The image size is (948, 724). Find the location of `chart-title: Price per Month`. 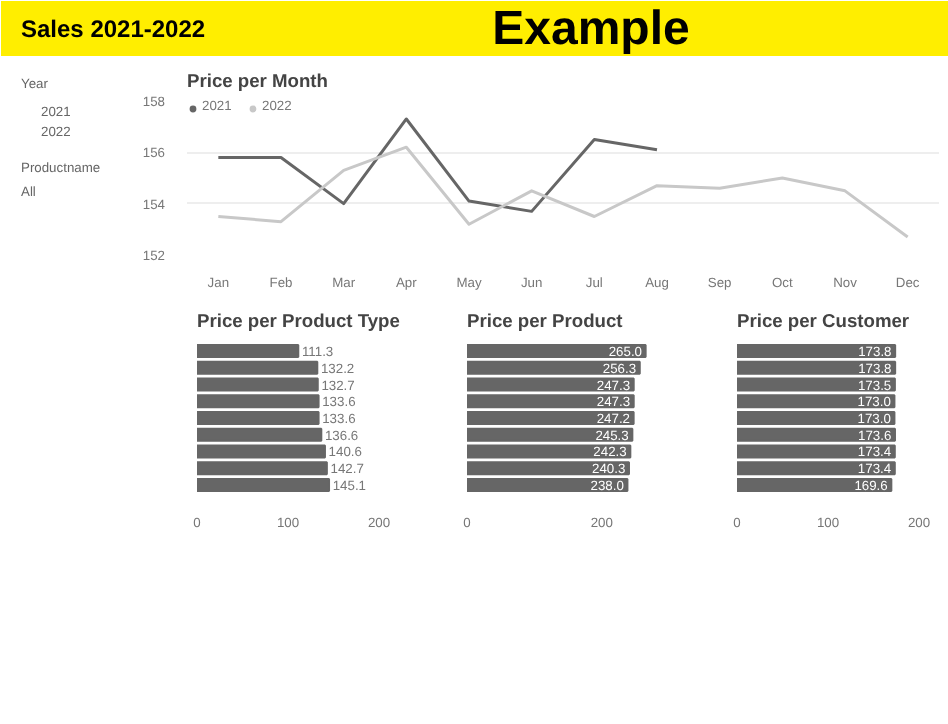

chart-title: Price per Month is located at coordinates (258, 81).